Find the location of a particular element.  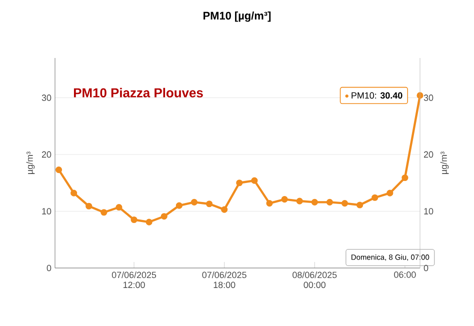

x-tick-label: 07/06/2025 12:00 is located at coordinates (134, 280).